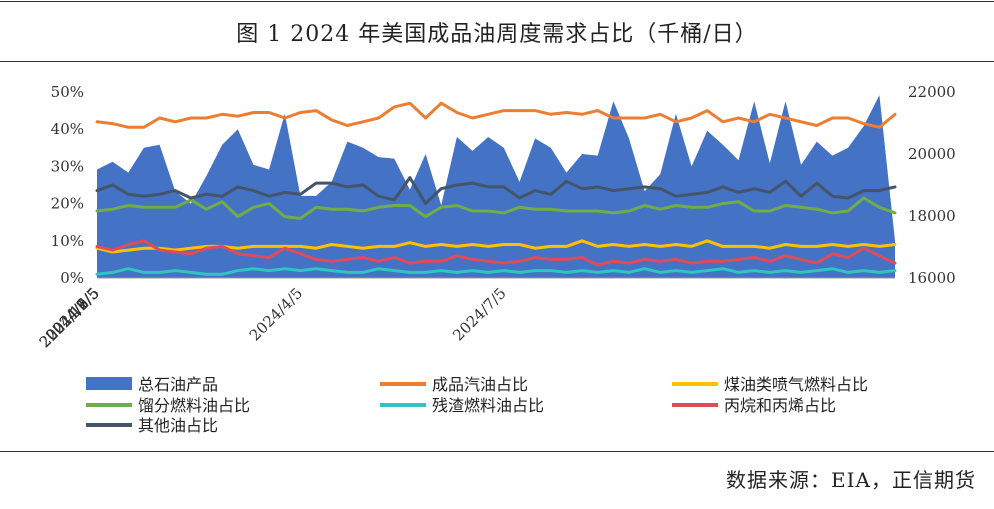 The image size is (994, 509). Describe the element at coordinates (479, 314) in the screenshot. I see `x-tick-label: 2024/7/5` at that location.